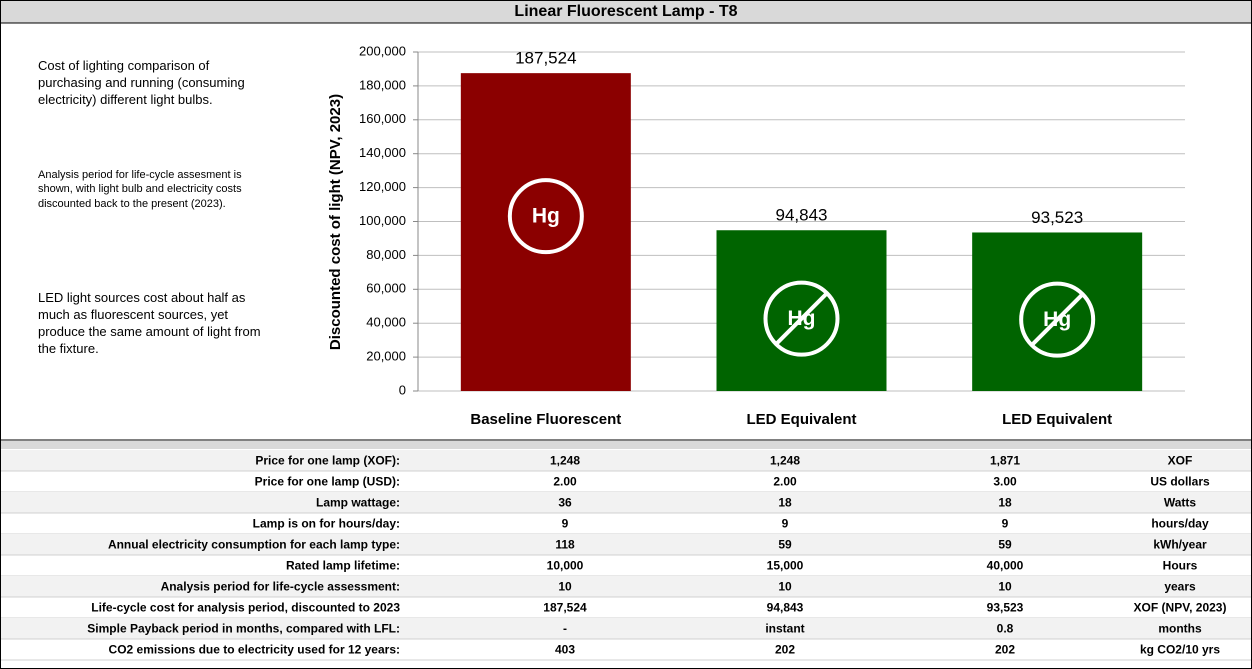 The height and width of the screenshot is (669, 1252). What do you see at coordinates (1180, 566) in the screenshot?
I see `row-unit: Hours` at bounding box center [1180, 566].